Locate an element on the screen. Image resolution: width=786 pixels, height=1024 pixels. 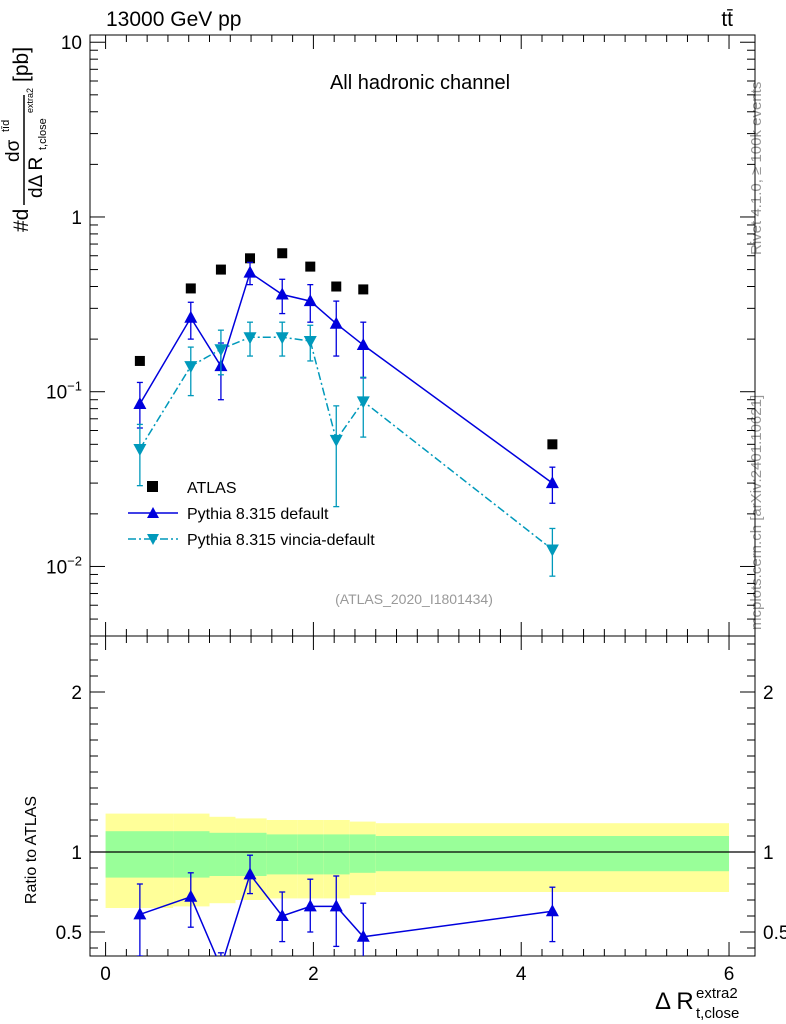
ratio-ytick-label-right: 1 is located at coordinates (768, 853).